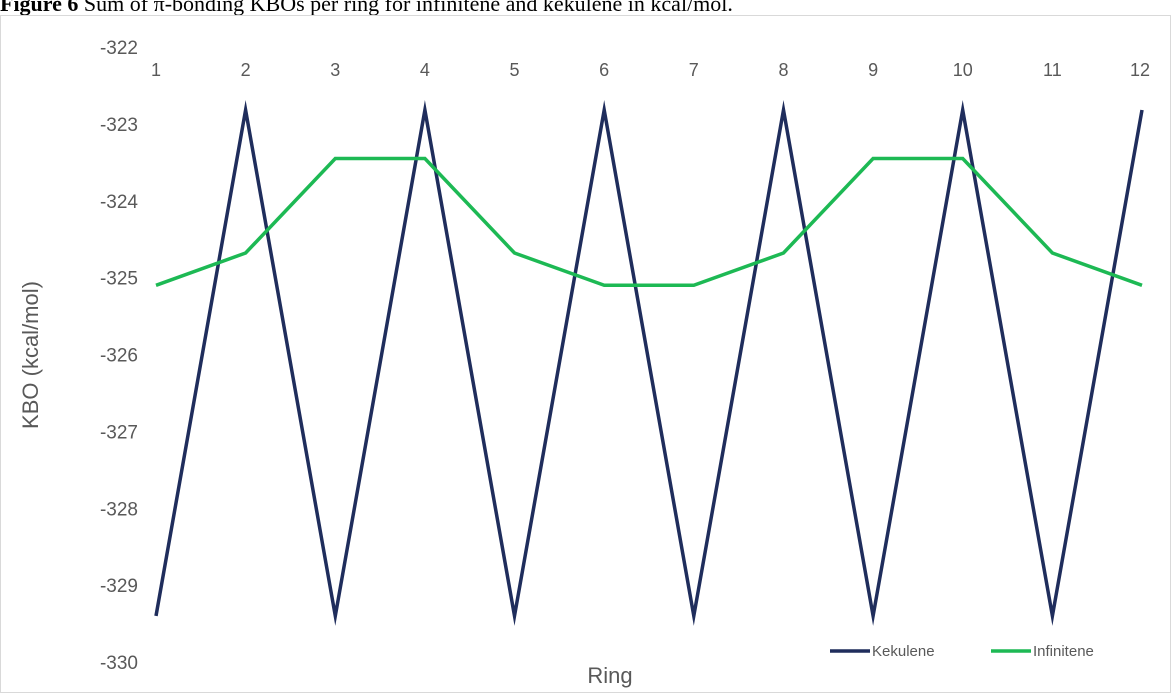 The image size is (1172, 694). I want to click on x-axis-title: Ring, so click(609, 675).